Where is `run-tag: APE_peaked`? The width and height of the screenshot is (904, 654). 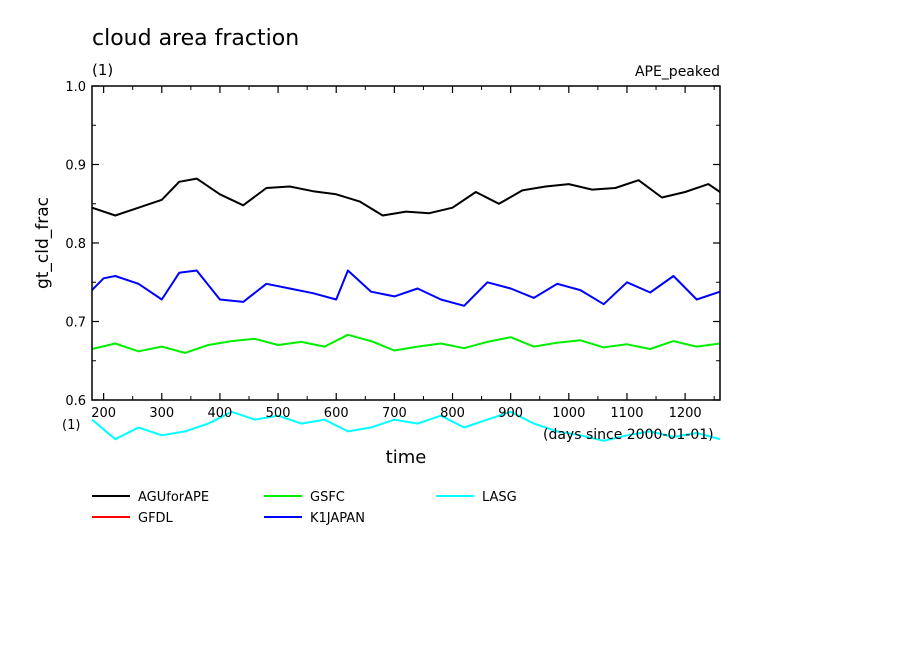 run-tag: APE_peaked is located at coordinates (677, 72).